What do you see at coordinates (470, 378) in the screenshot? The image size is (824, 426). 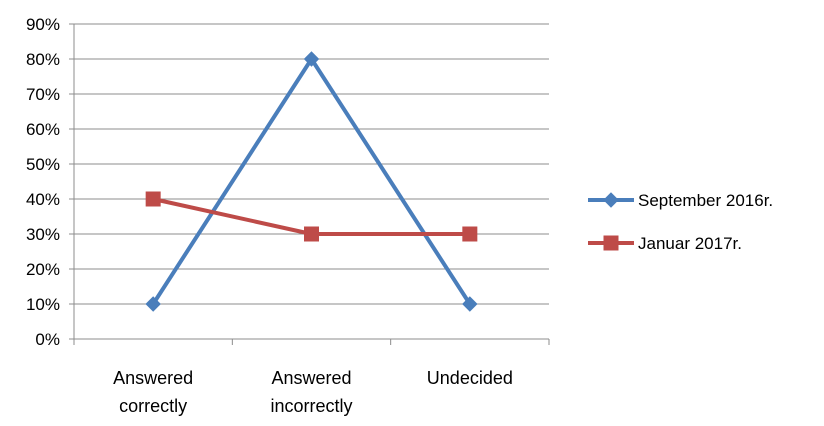 I see `x-category-label: Undecided` at bounding box center [470, 378].